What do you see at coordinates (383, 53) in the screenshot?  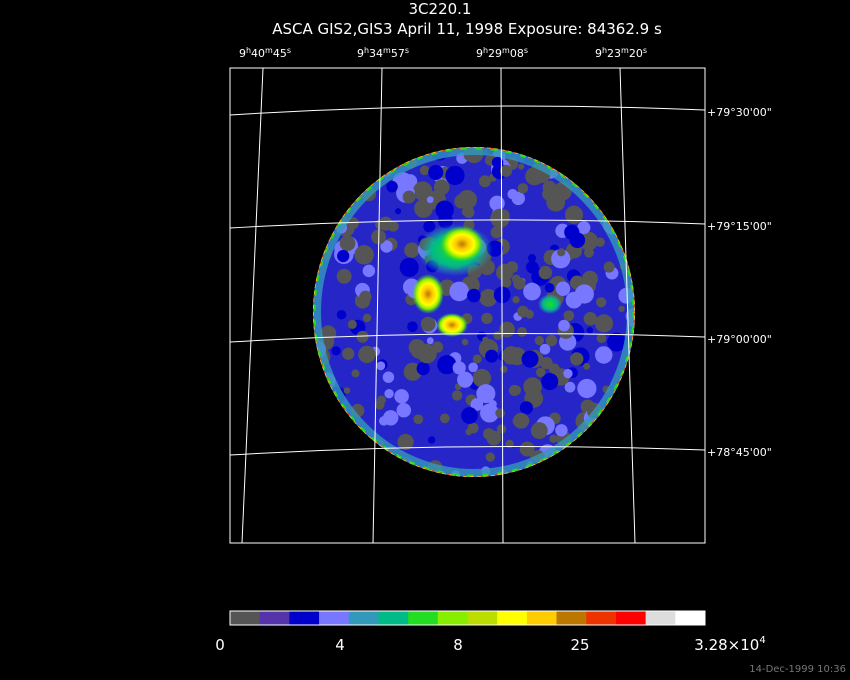 I see `ra-label: 9h34m57s` at bounding box center [383, 53].